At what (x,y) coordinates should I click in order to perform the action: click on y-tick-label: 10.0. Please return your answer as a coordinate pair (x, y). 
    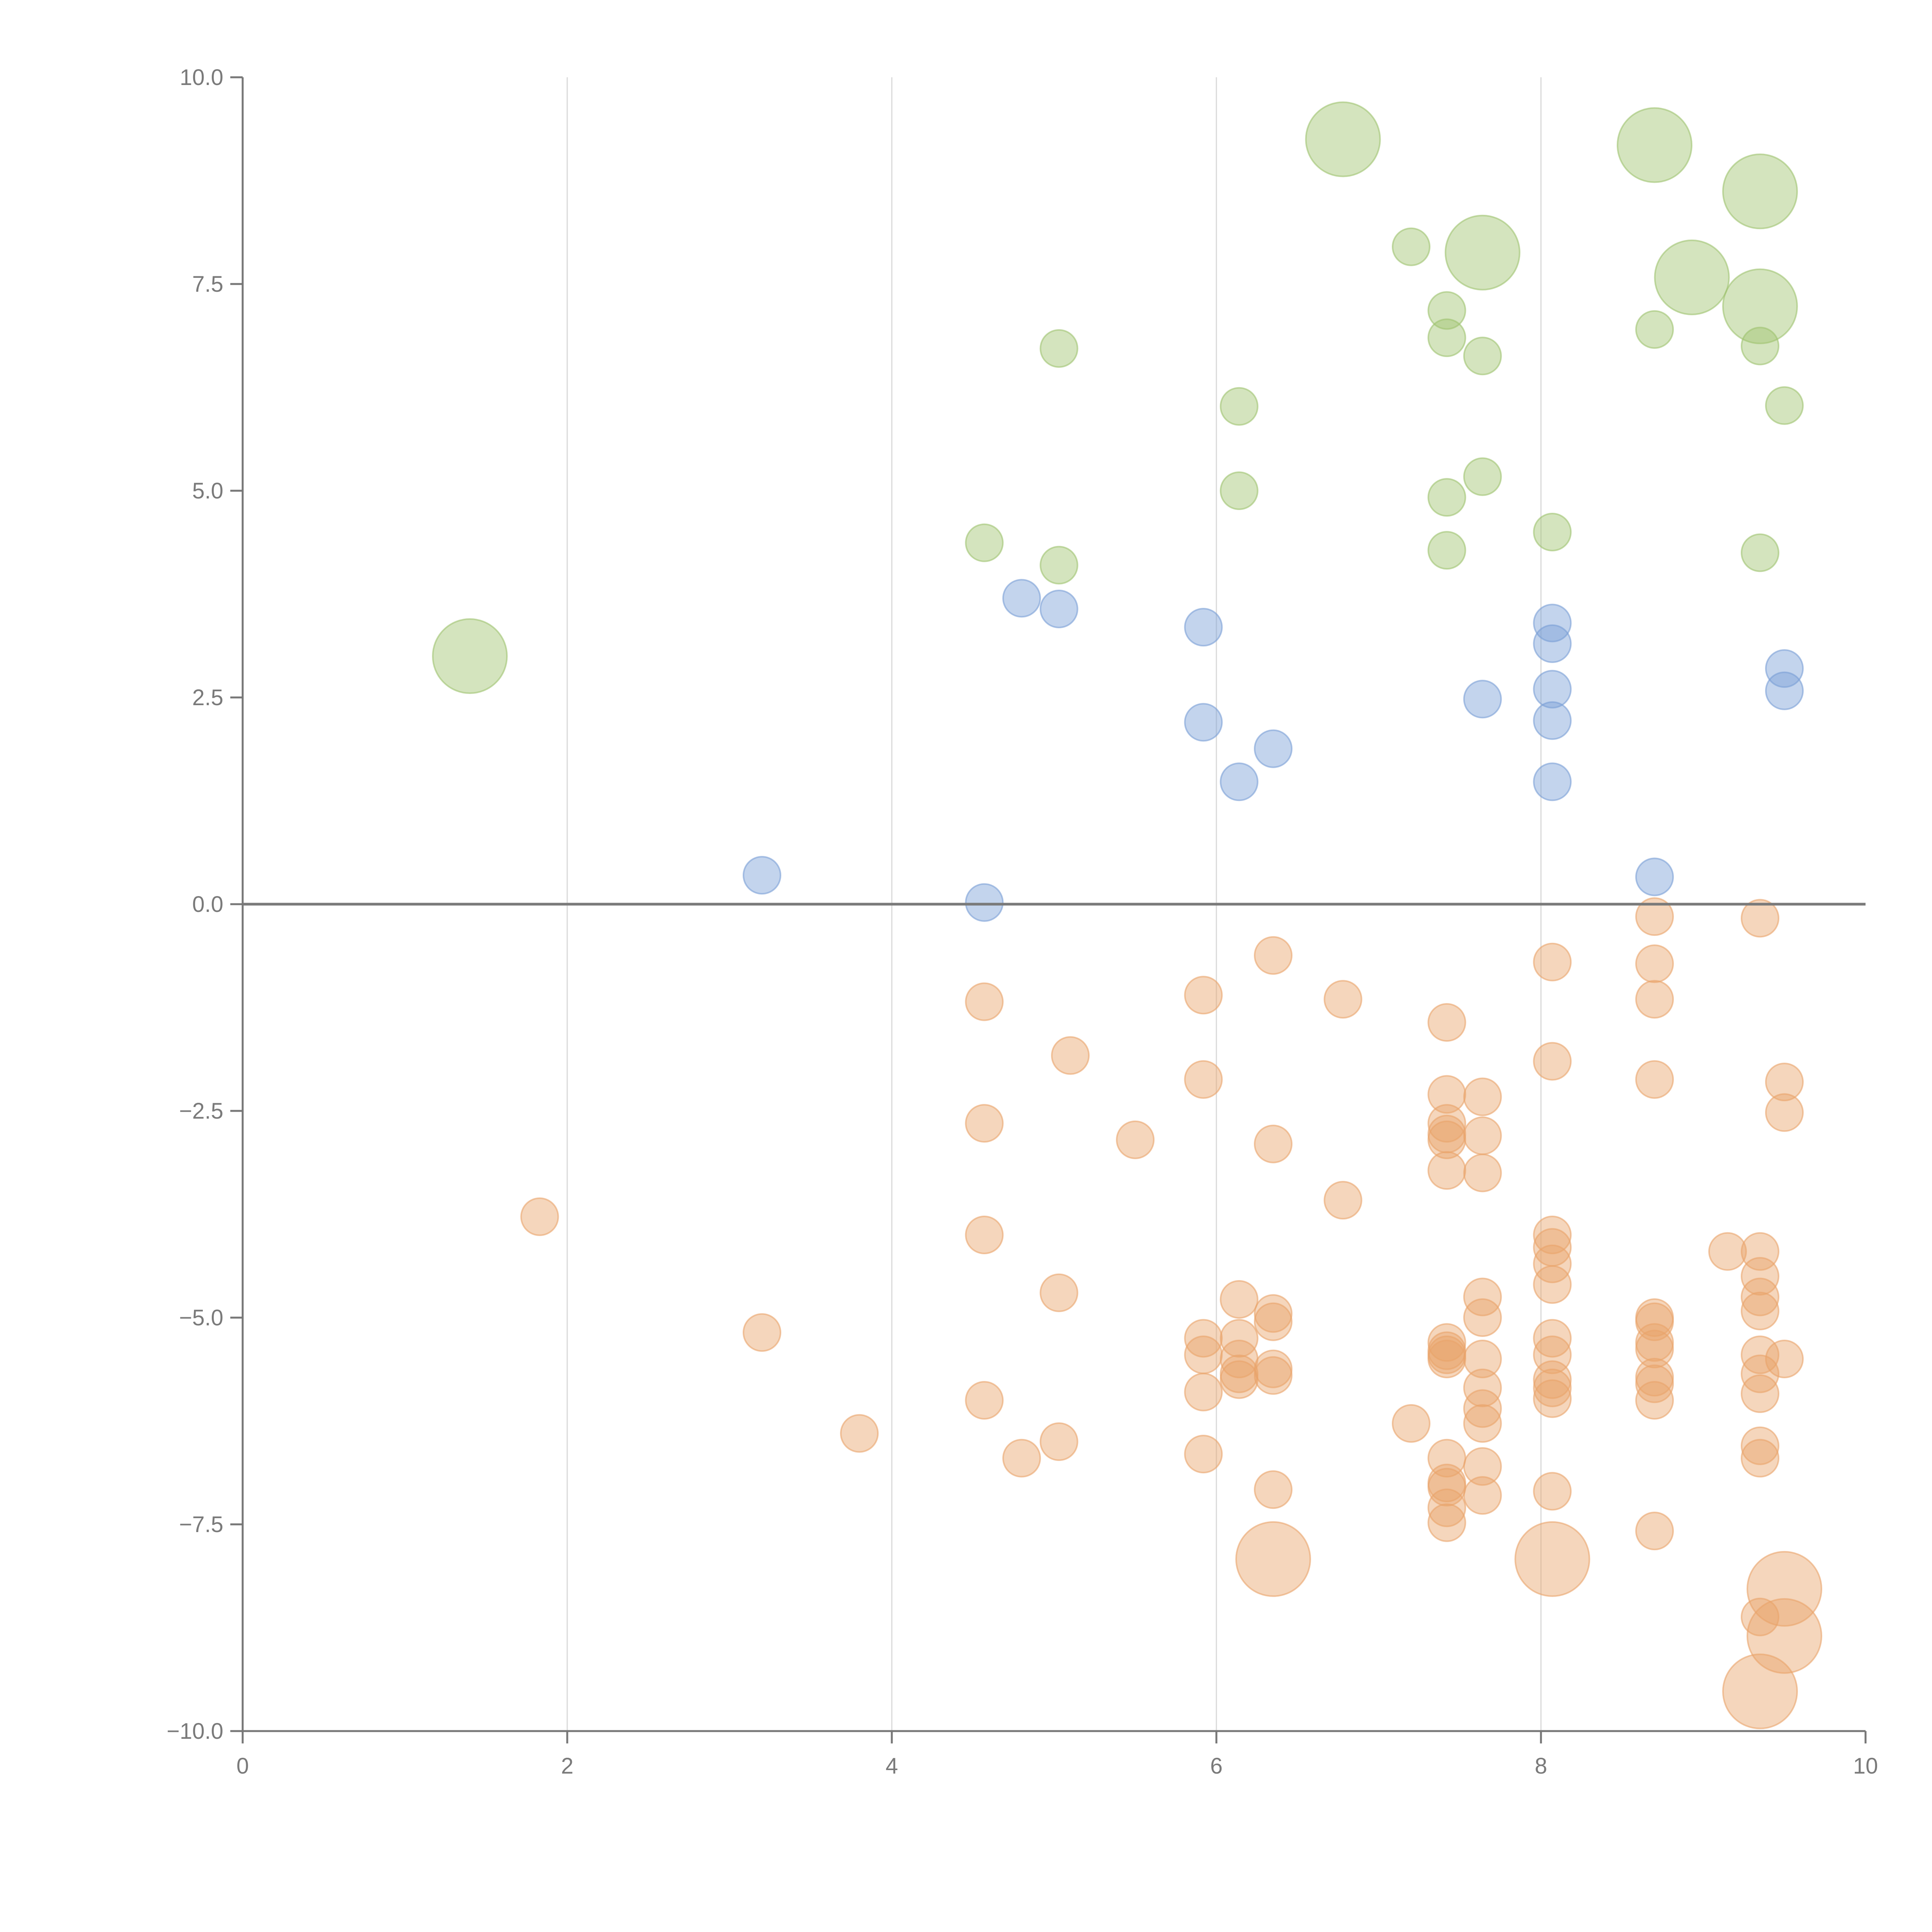
    Looking at the image, I should click on (202, 78).